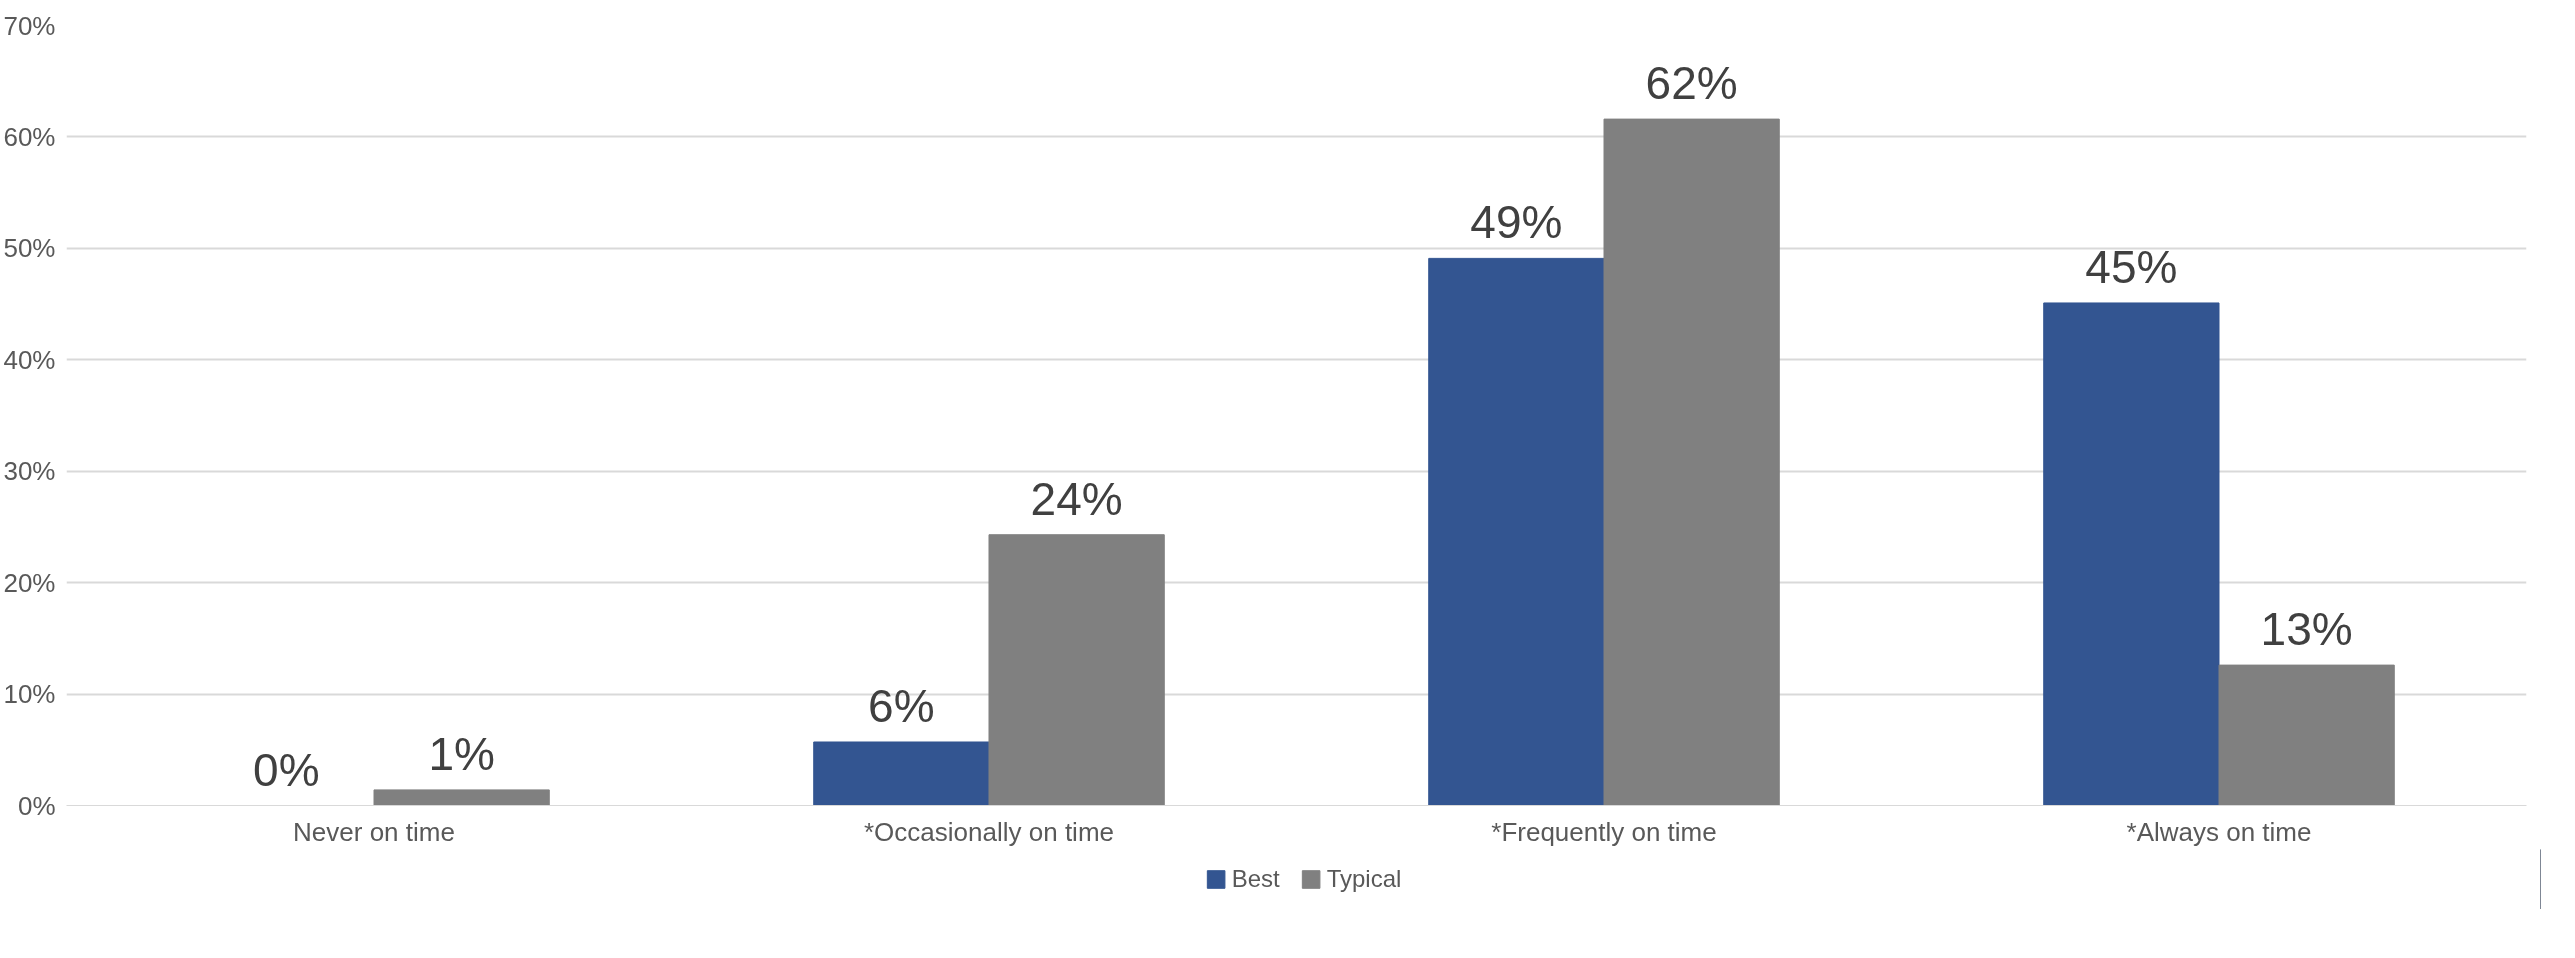 This screenshot has height=958, width=2575. Describe the element at coordinates (286, 769) in the screenshot. I see `data-label: 0%` at that location.